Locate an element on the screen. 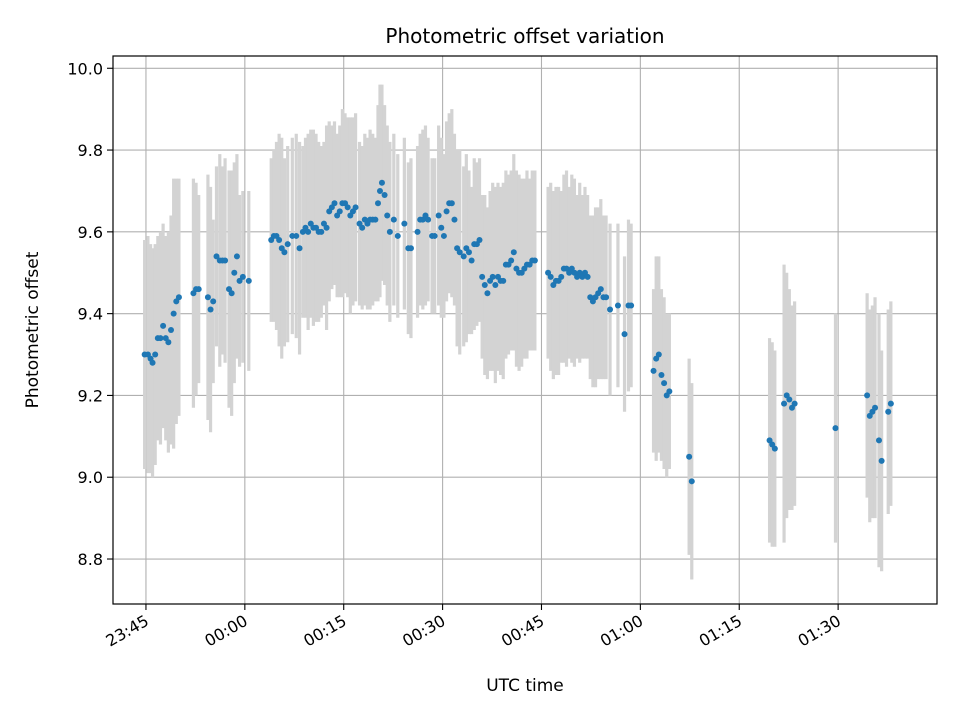 This screenshot has width=960, height=720. x-tick-label: 01:30 is located at coordinates (819, 631).